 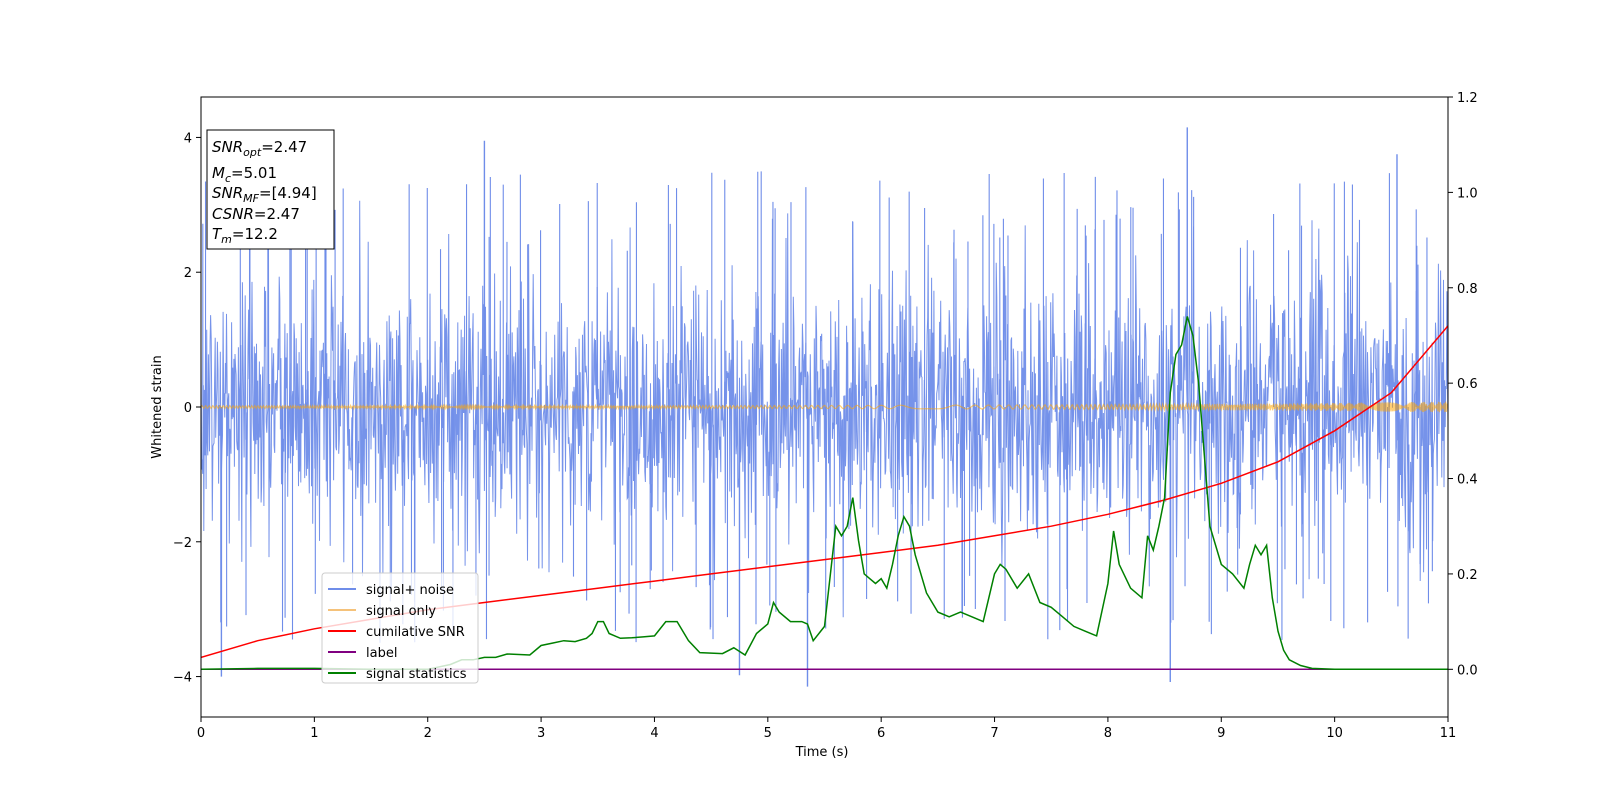 I want to click on y-right-tick-label: 0.4, so click(x=1467, y=480).